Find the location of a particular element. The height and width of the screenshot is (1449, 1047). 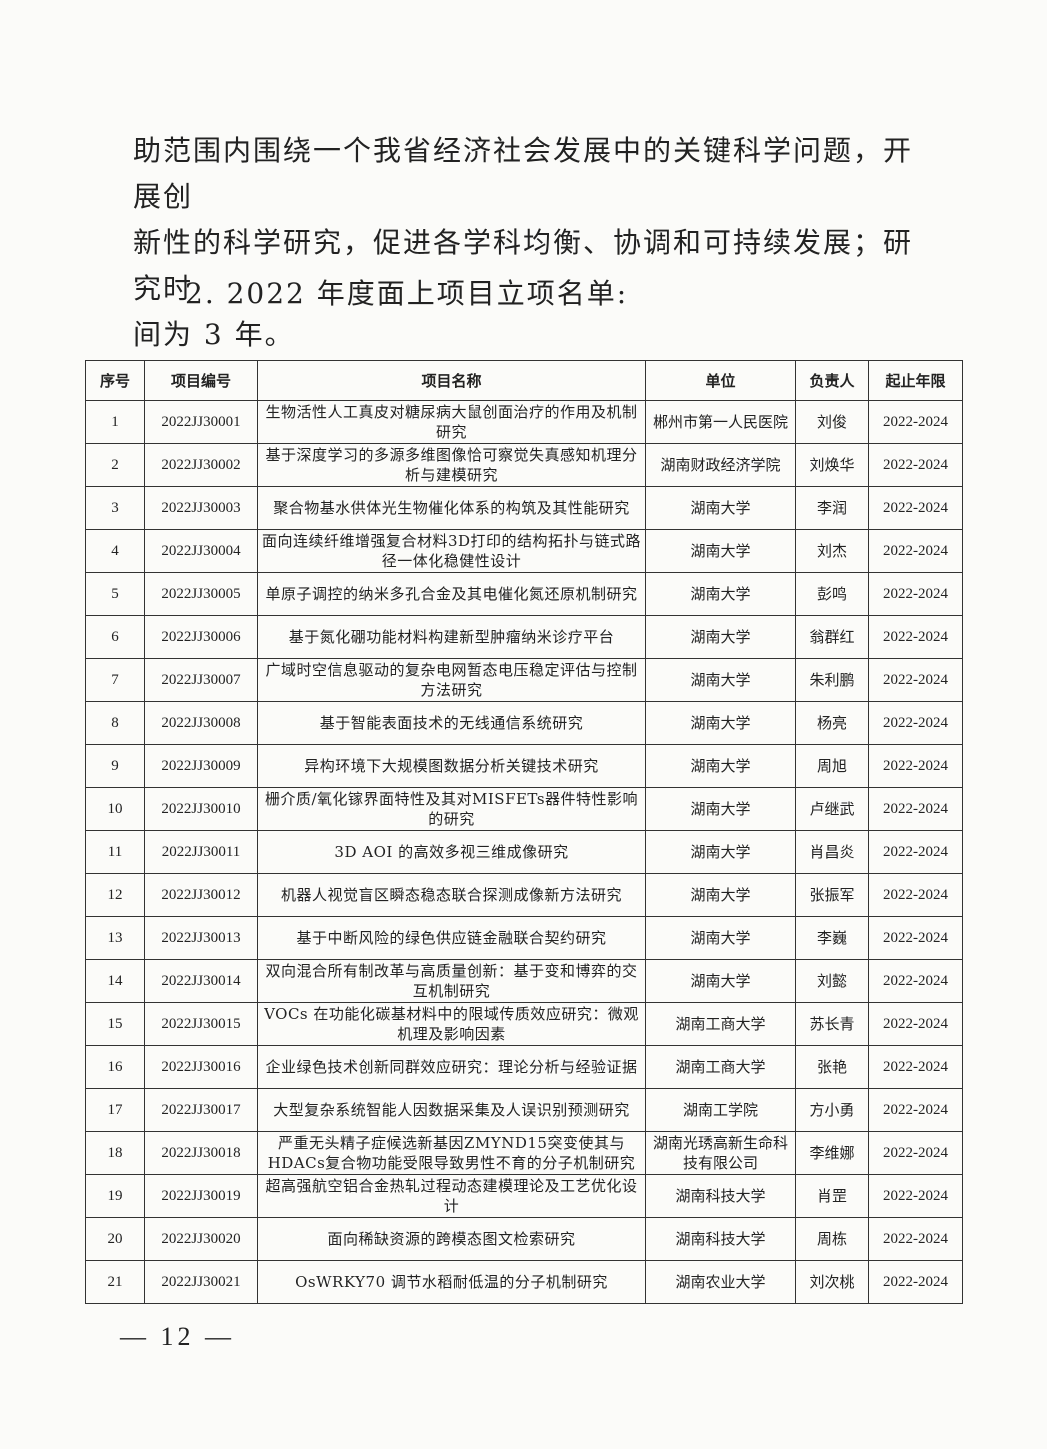

cell-code: 2022JJ30019 is located at coordinates (201, 1196).